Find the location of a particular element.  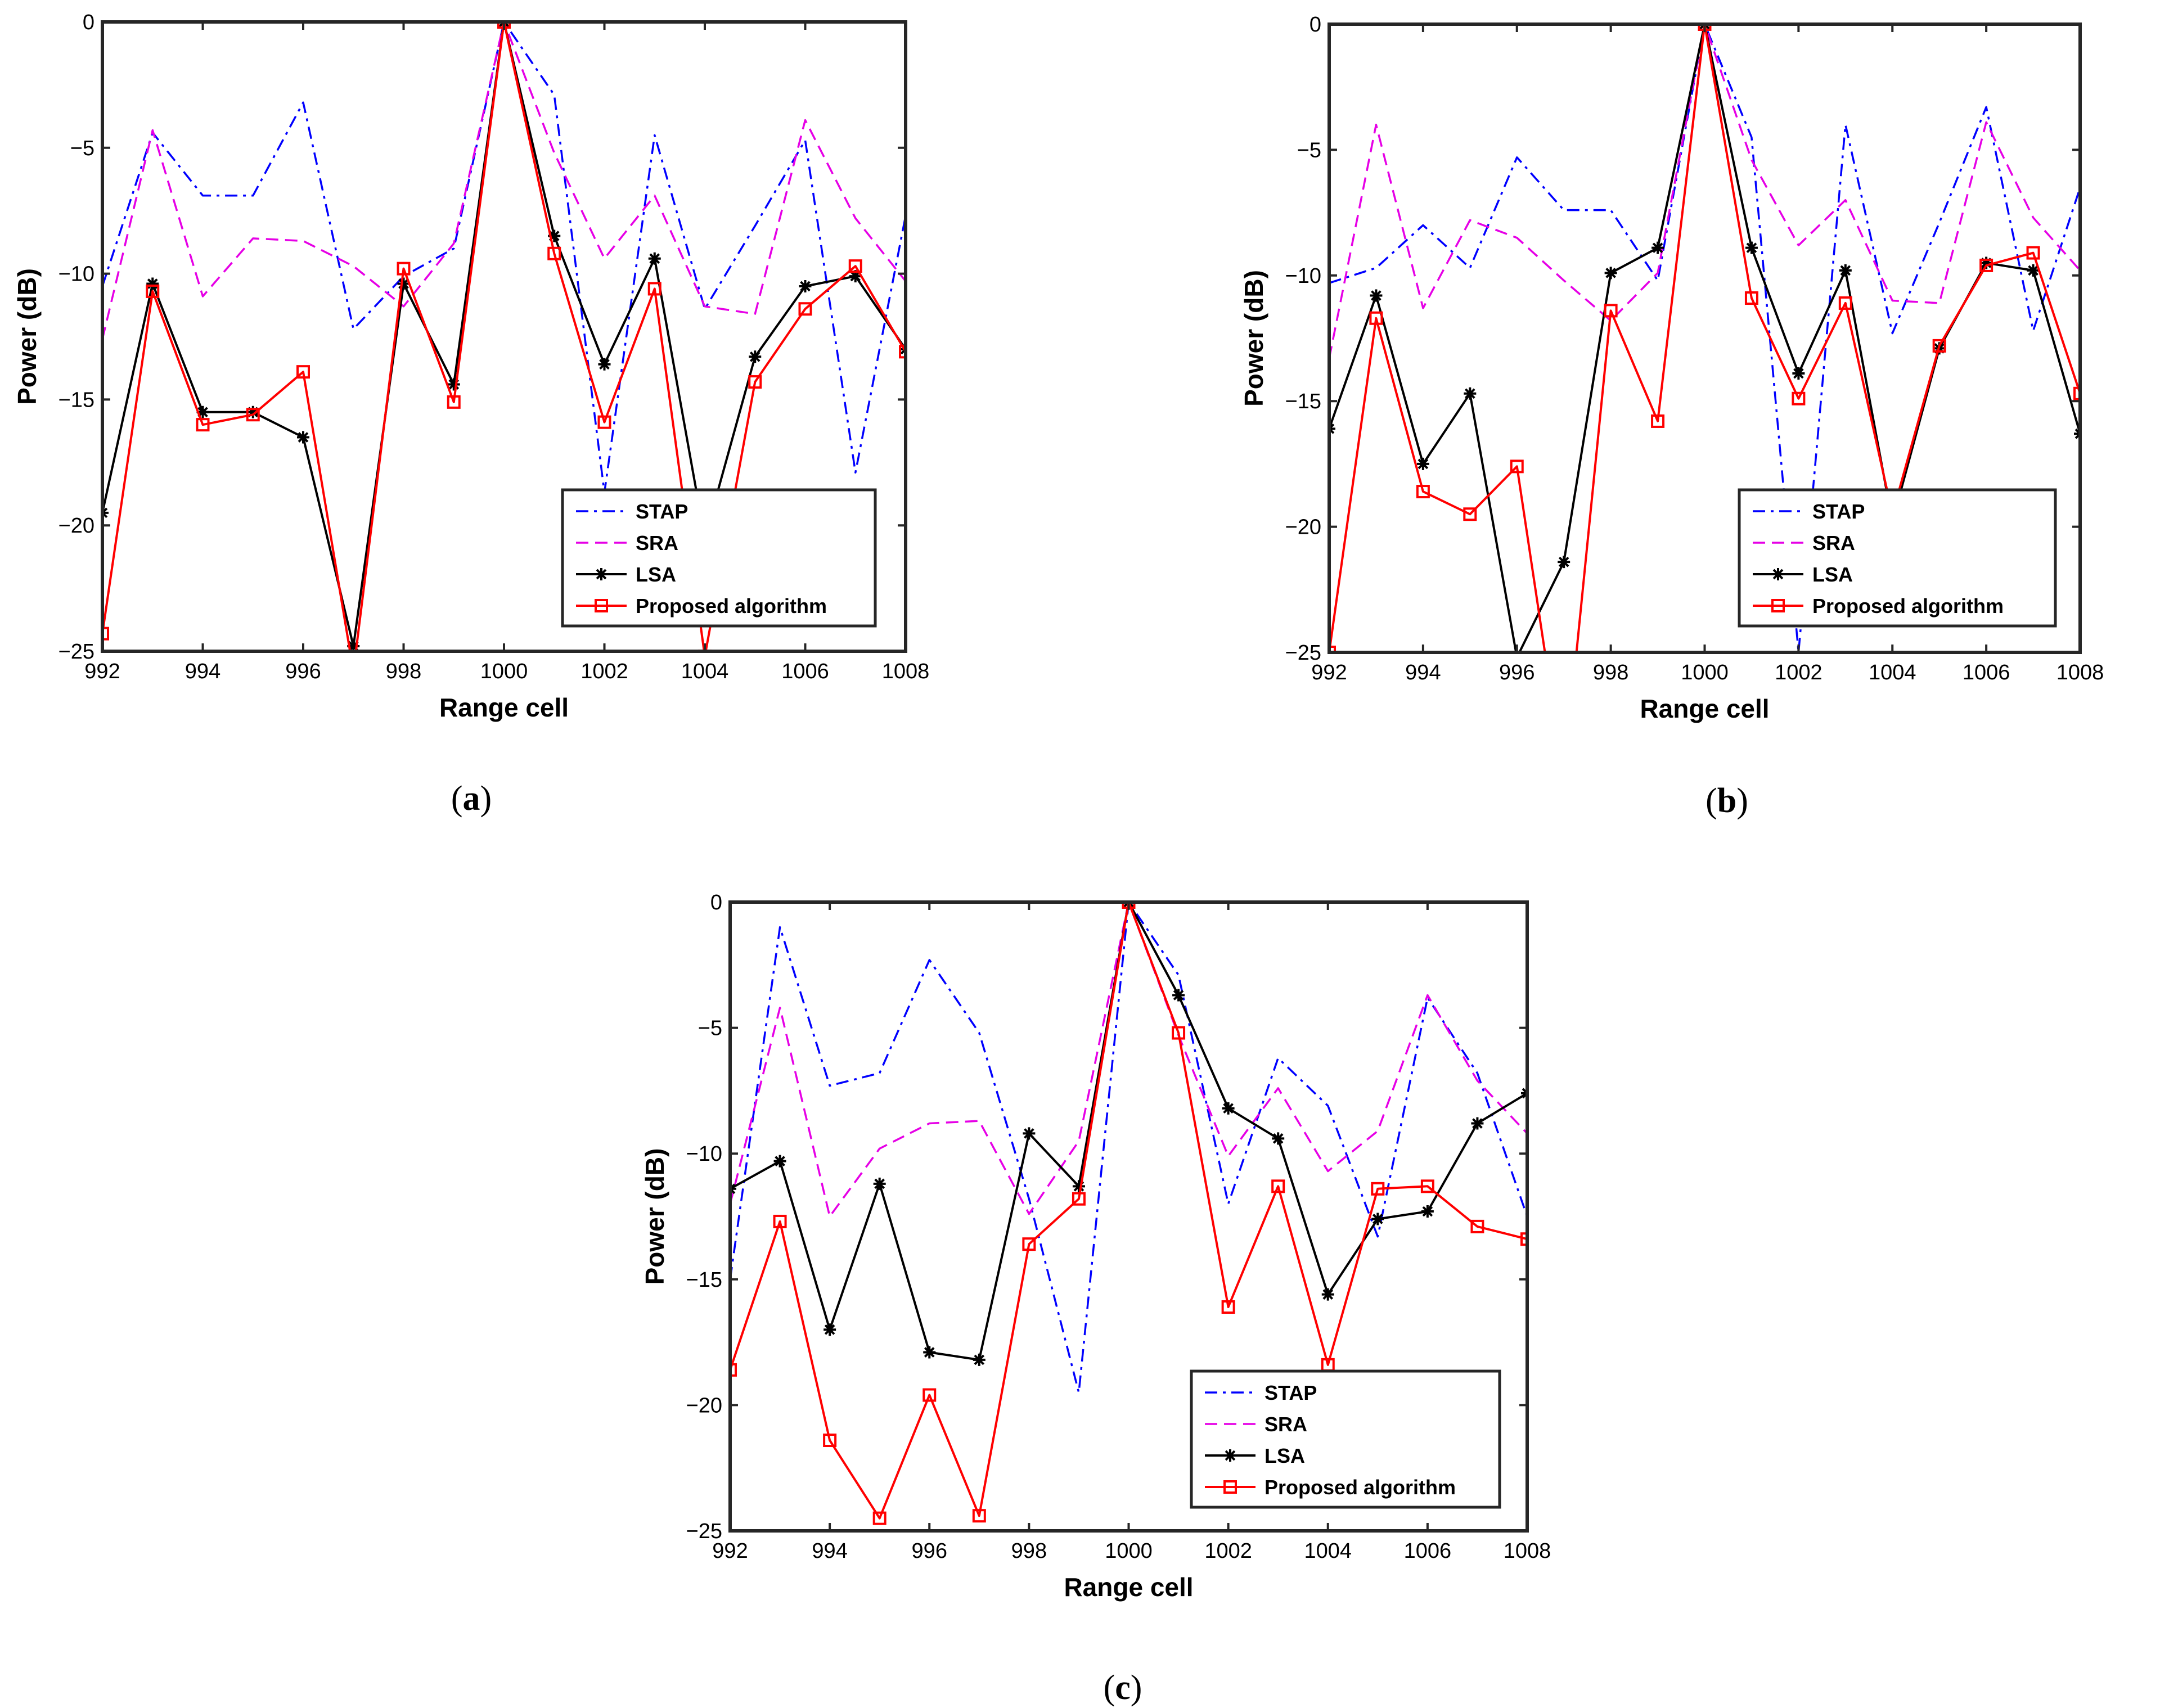

point-lsa-1006-b is located at coordinates (1986, 263).